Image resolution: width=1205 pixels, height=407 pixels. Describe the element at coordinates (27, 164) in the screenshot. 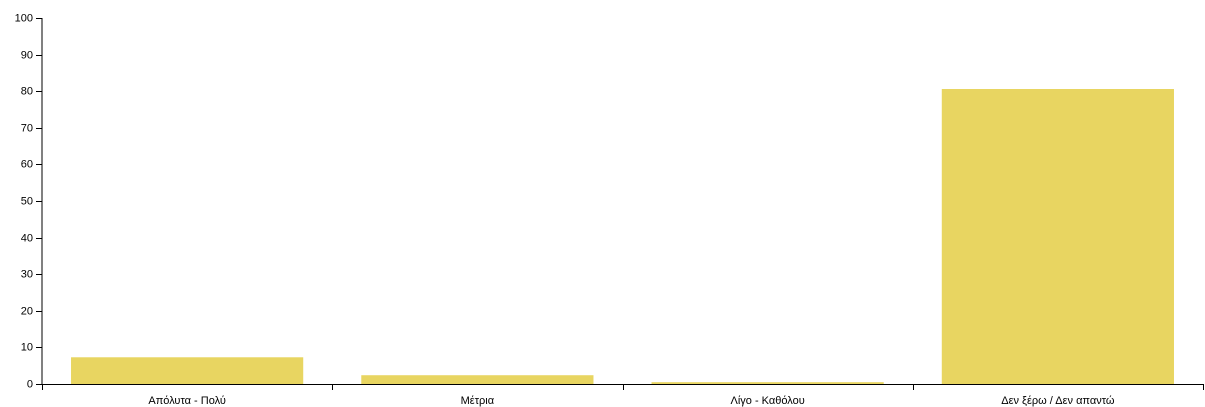

I see `y-tick-label: 60` at that location.